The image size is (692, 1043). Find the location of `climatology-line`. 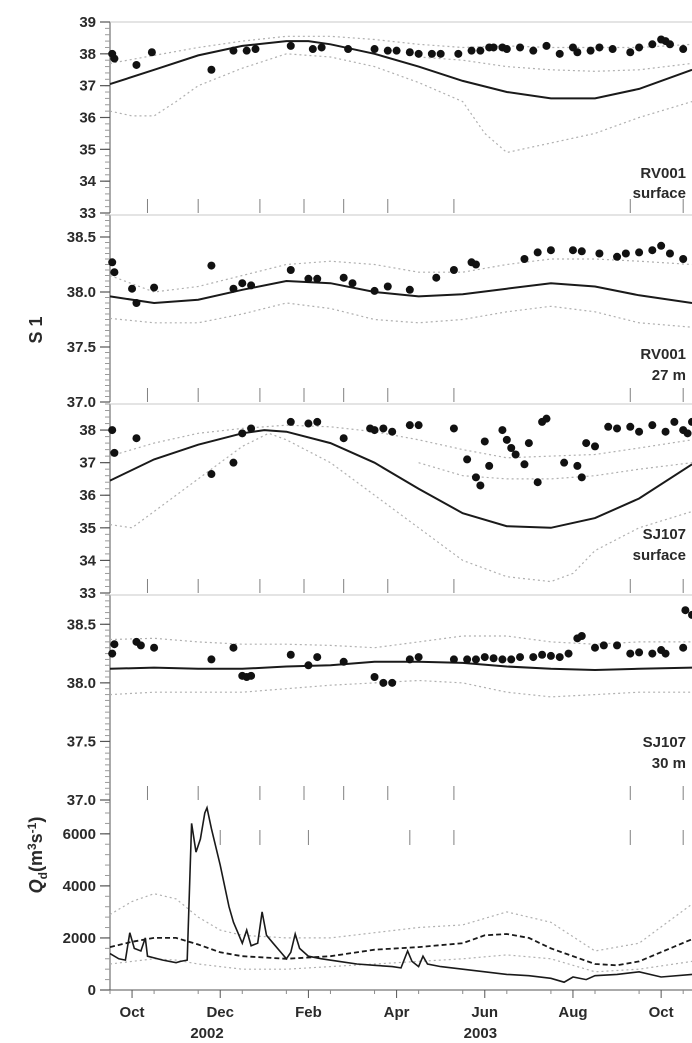

climatology-line is located at coordinates (400, 950).